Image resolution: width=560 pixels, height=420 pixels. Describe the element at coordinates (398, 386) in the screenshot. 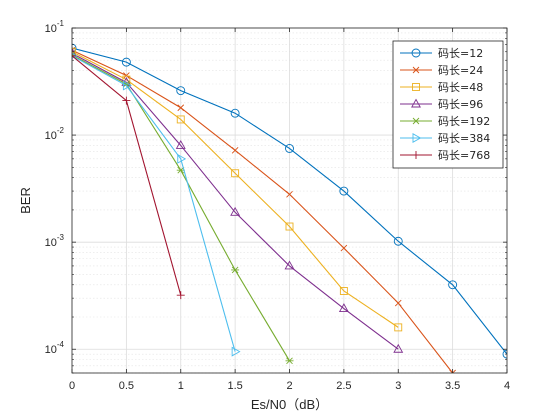

I see `x-tick-label: 3` at that location.